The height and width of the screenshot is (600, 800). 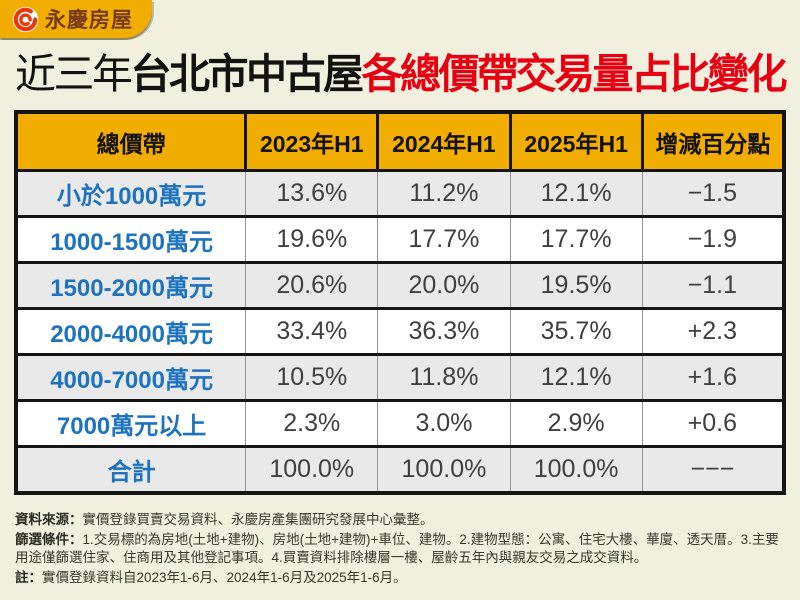 I want to click on note-source: 資料來源：實價登錄買賣交易資料、永慶房產集團研究發展中心彙整。, so click(x=402, y=520).